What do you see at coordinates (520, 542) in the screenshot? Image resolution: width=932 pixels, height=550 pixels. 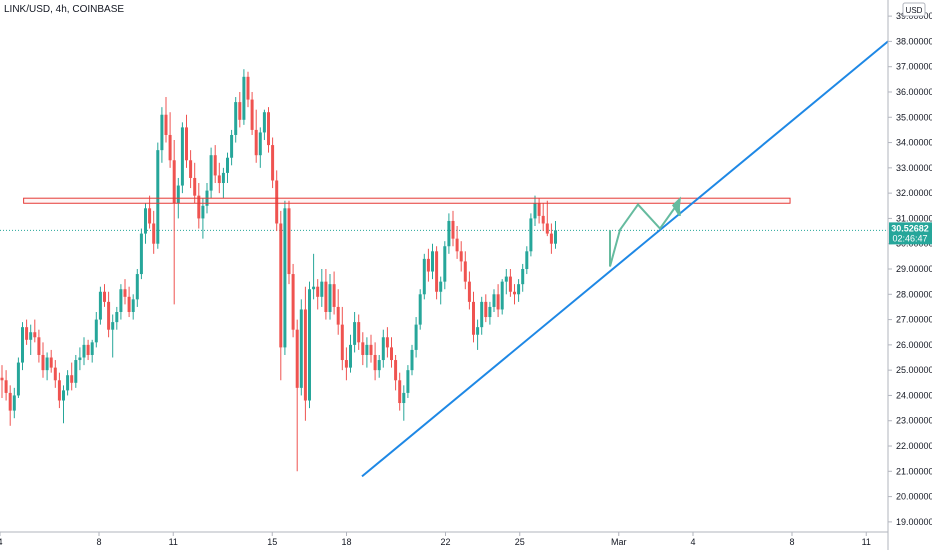 I see `time-axis-tick-label: 25` at bounding box center [520, 542].